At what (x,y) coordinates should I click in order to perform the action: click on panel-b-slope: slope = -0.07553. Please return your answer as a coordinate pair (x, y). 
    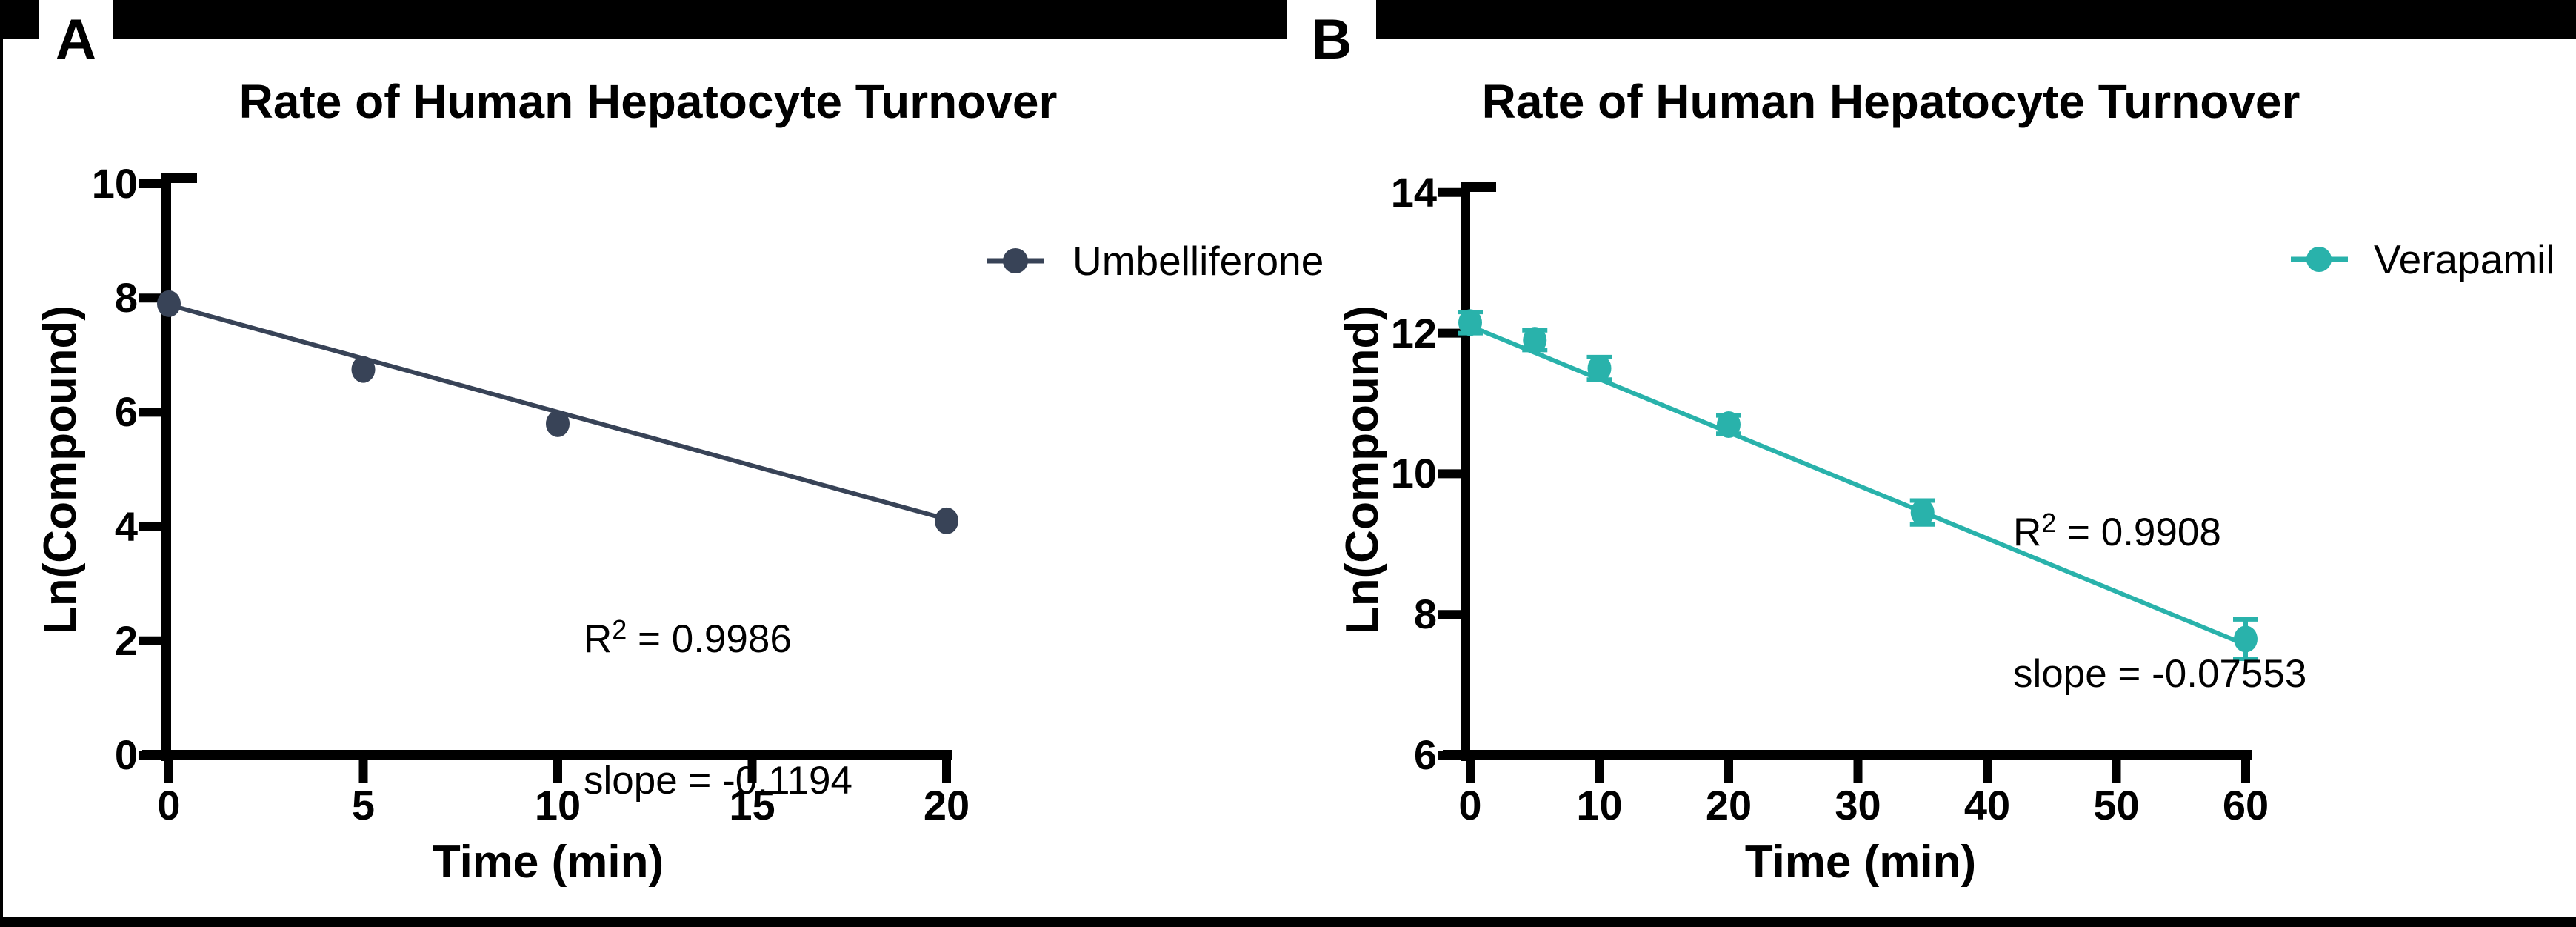
    Looking at the image, I should click on (2160, 674).